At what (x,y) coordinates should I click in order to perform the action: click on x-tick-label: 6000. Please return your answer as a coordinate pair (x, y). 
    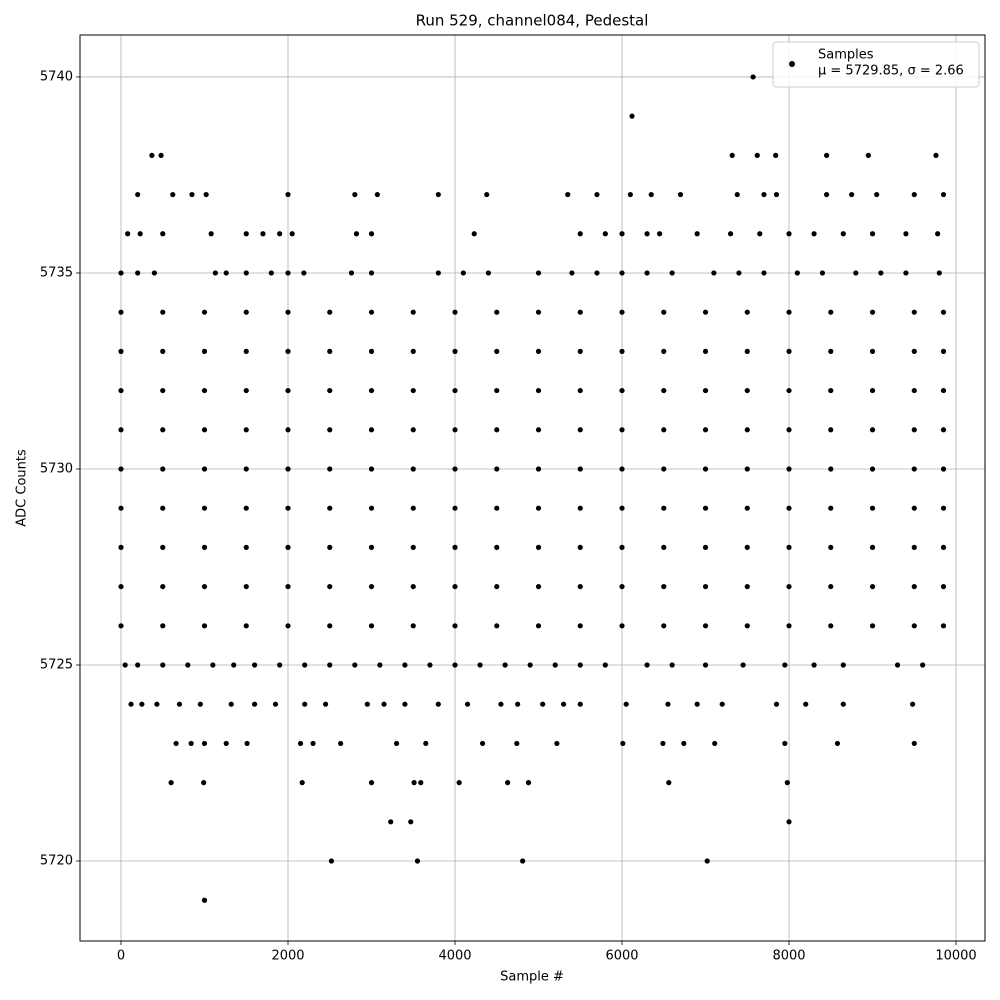
    Looking at the image, I should click on (621, 956).